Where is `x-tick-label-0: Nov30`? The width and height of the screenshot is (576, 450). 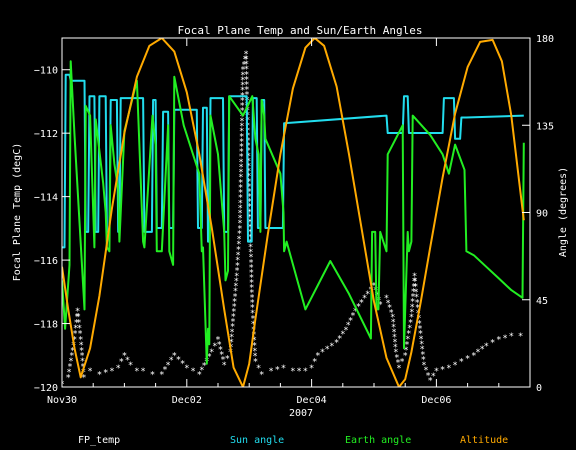 x-tick-label-0: Nov30 is located at coordinates (62, 400).